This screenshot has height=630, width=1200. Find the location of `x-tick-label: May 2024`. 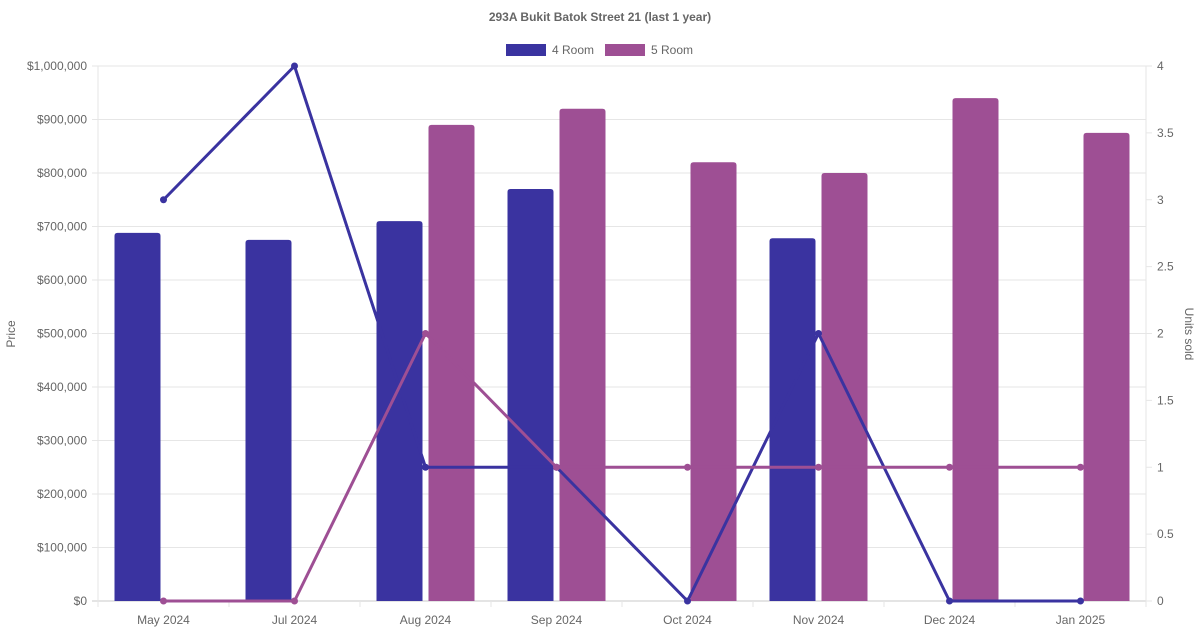

x-tick-label: May 2024 is located at coordinates (163, 620).